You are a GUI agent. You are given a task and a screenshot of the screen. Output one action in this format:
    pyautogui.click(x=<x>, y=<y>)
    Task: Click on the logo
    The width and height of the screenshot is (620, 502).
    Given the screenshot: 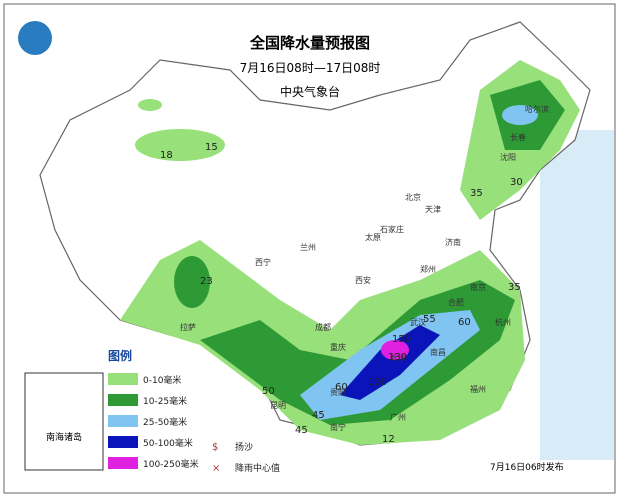 What is the action you would take?
    pyautogui.click(x=35, y=38)
    